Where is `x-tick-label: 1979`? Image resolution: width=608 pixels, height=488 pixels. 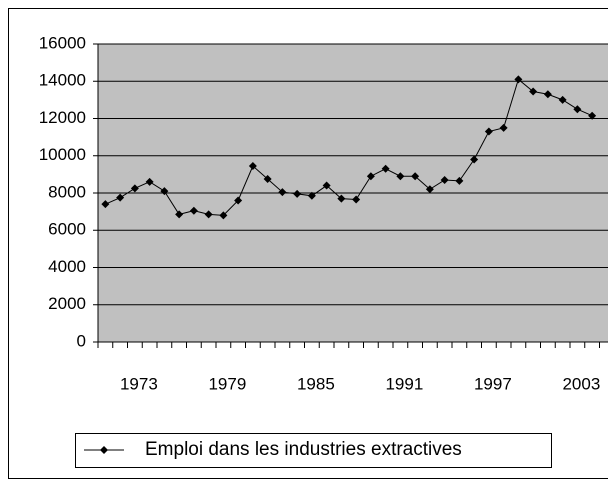 x-tick-label: 1979 is located at coordinates (227, 383).